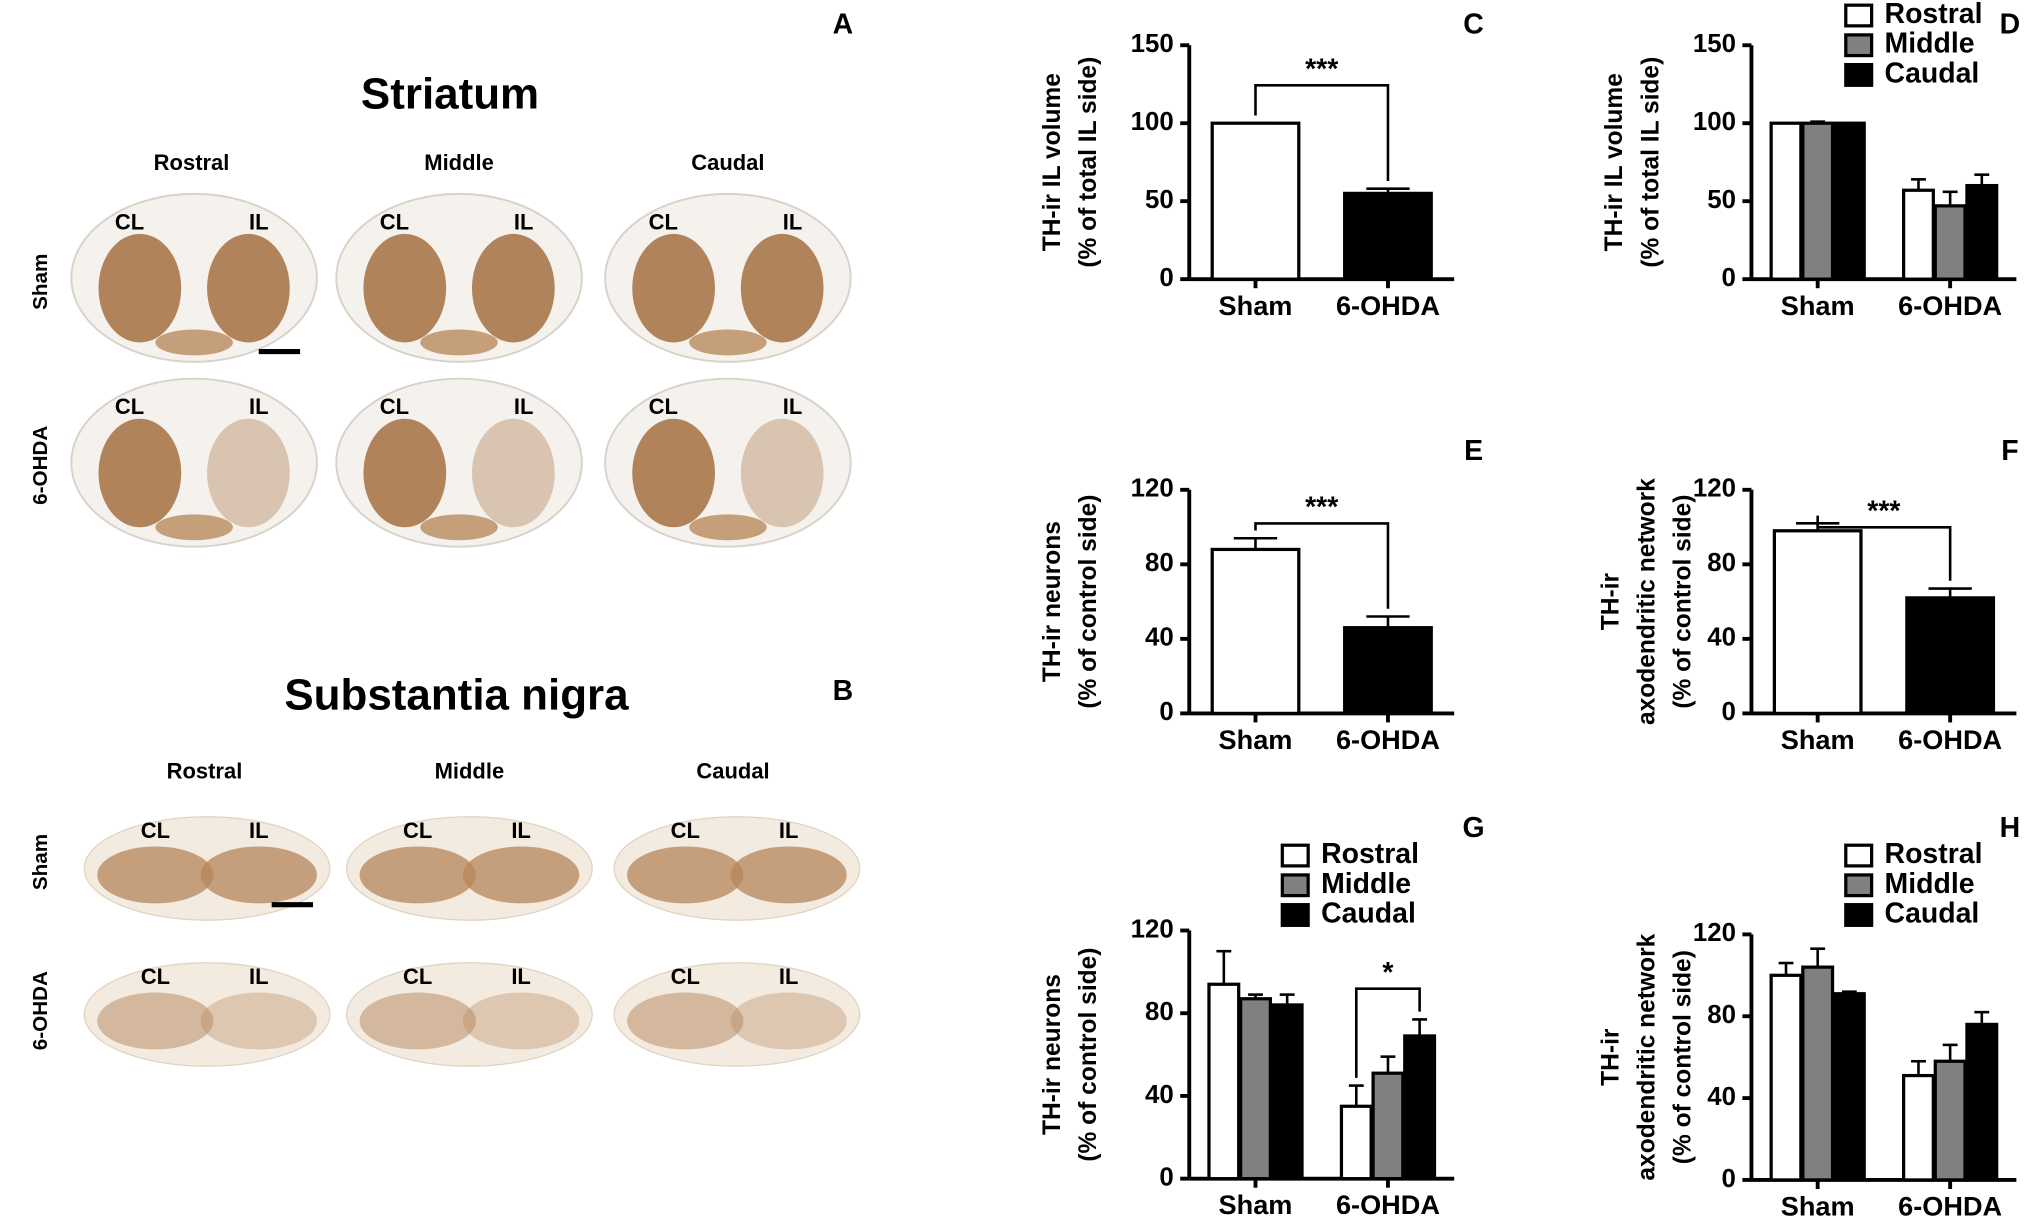 This screenshot has height=1220, width=2027. Describe the element at coordinates (1610, 1057) in the screenshot. I see `y-axis-label: TH-ir` at that location.